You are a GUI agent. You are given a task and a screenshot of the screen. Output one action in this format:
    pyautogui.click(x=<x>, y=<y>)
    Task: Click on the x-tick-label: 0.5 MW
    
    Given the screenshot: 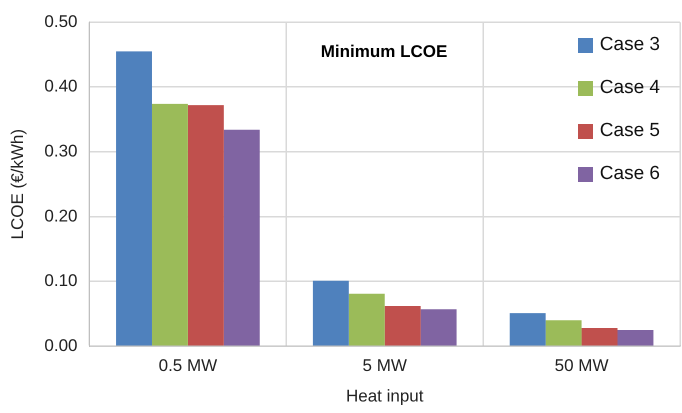 What is the action you would take?
    pyautogui.click(x=188, y=366)
    